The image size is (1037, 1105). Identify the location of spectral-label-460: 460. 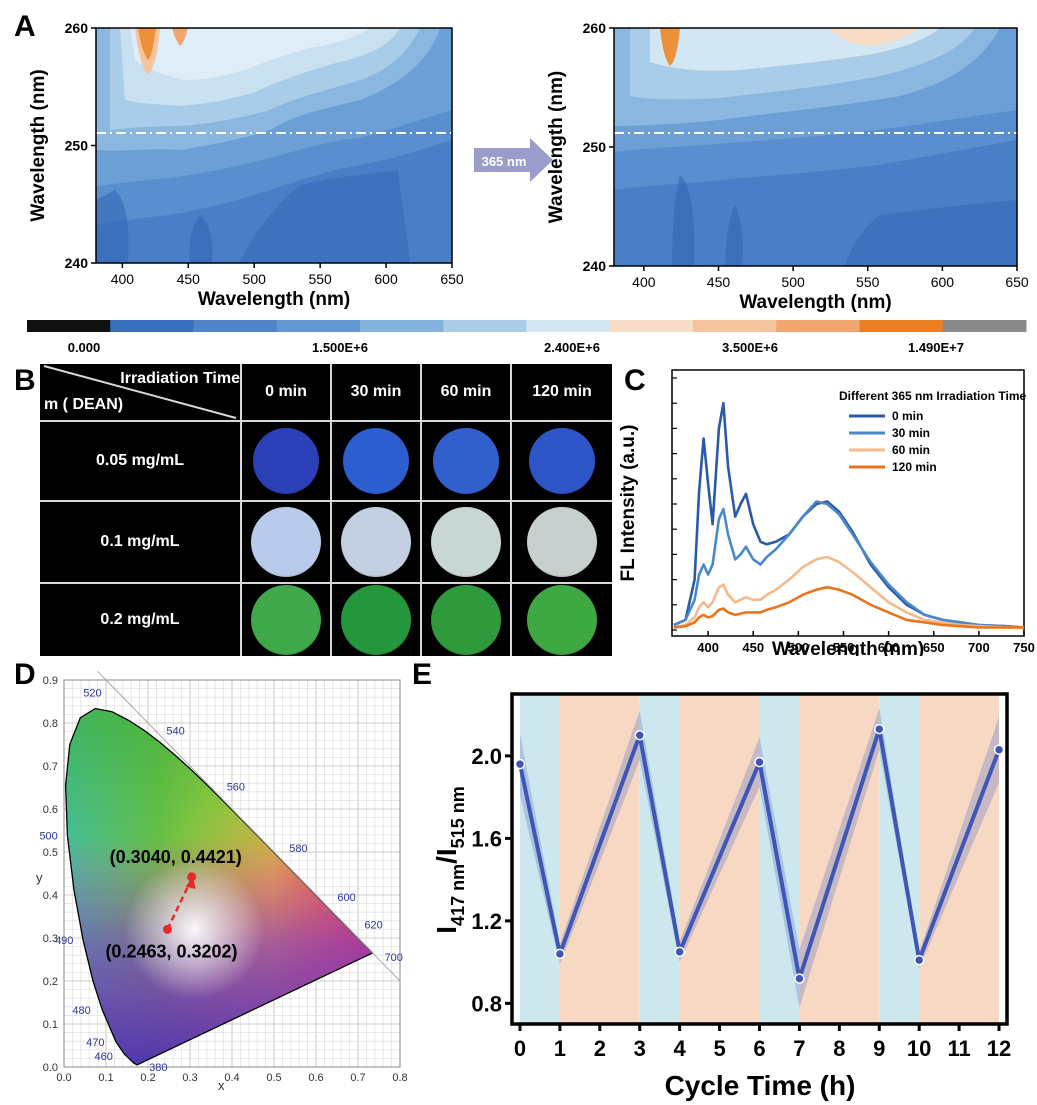
(103, 1057).